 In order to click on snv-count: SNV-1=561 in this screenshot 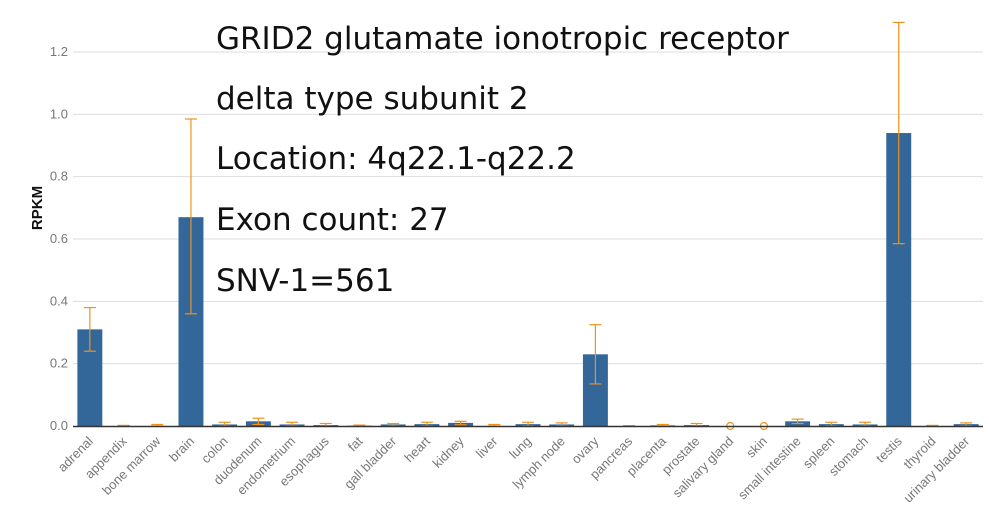, I will do `click(305, 281)`.